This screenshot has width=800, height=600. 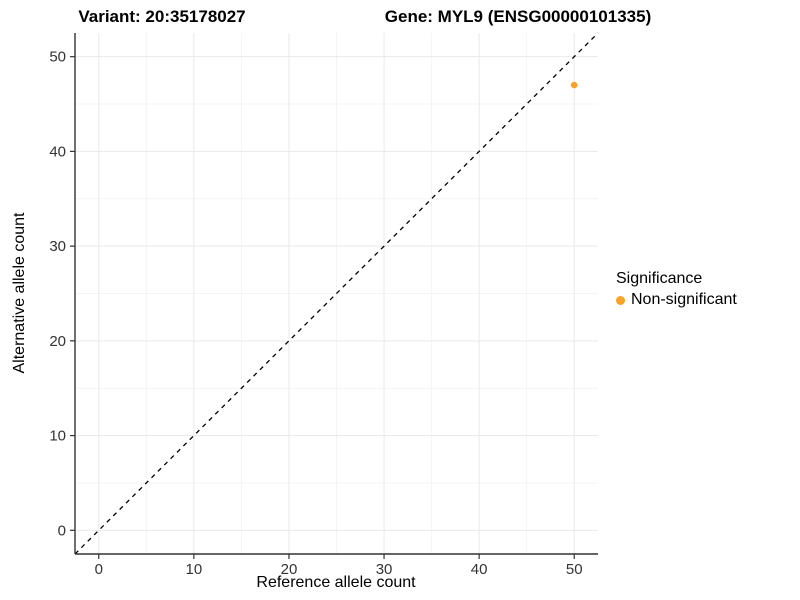 I want to click on x-tick-label: 50, so click(x=574, y=569).